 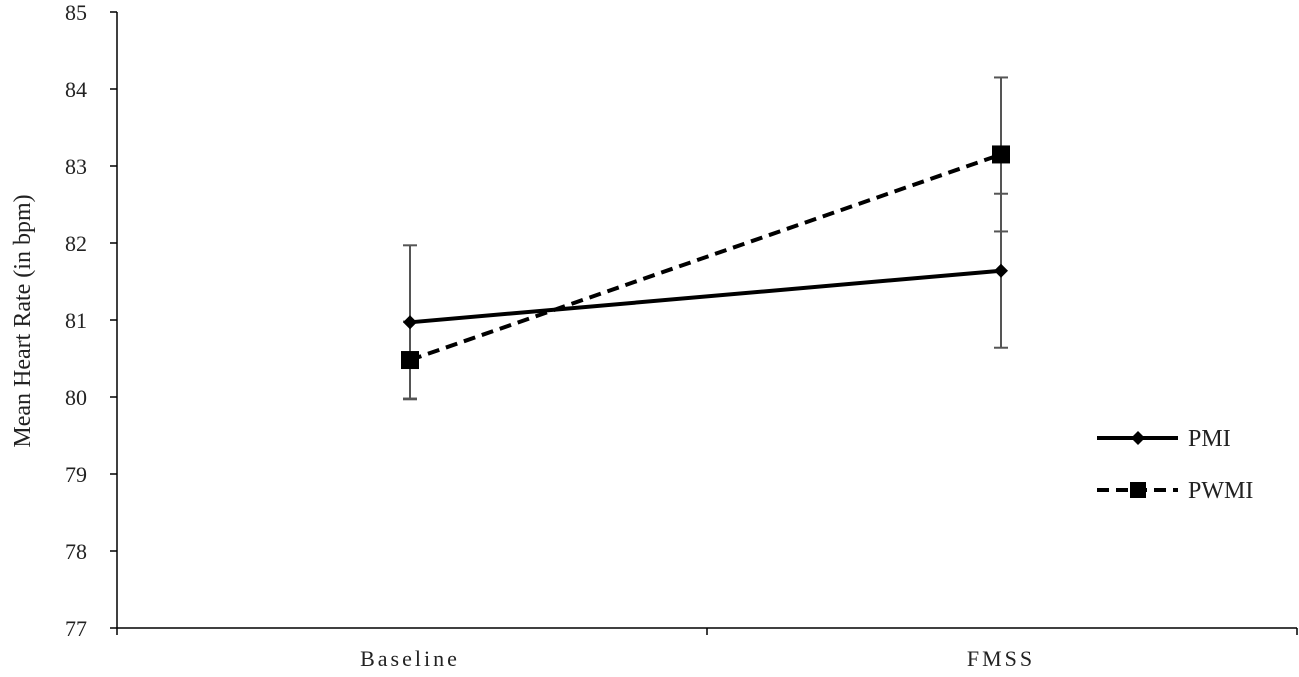 What do you see at coordinates (1220, 491) in the screenshot?
I see `legend-label-pwmi: PWMI` at bounding box center [1220, 491].